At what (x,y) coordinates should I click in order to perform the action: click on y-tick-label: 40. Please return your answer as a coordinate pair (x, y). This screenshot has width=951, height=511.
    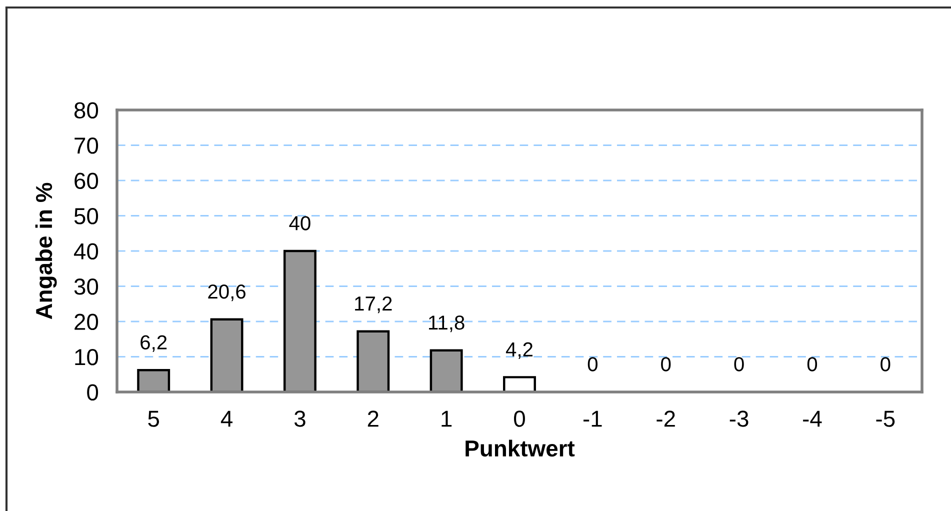
    Looking at the image, I should click on (86, 251).